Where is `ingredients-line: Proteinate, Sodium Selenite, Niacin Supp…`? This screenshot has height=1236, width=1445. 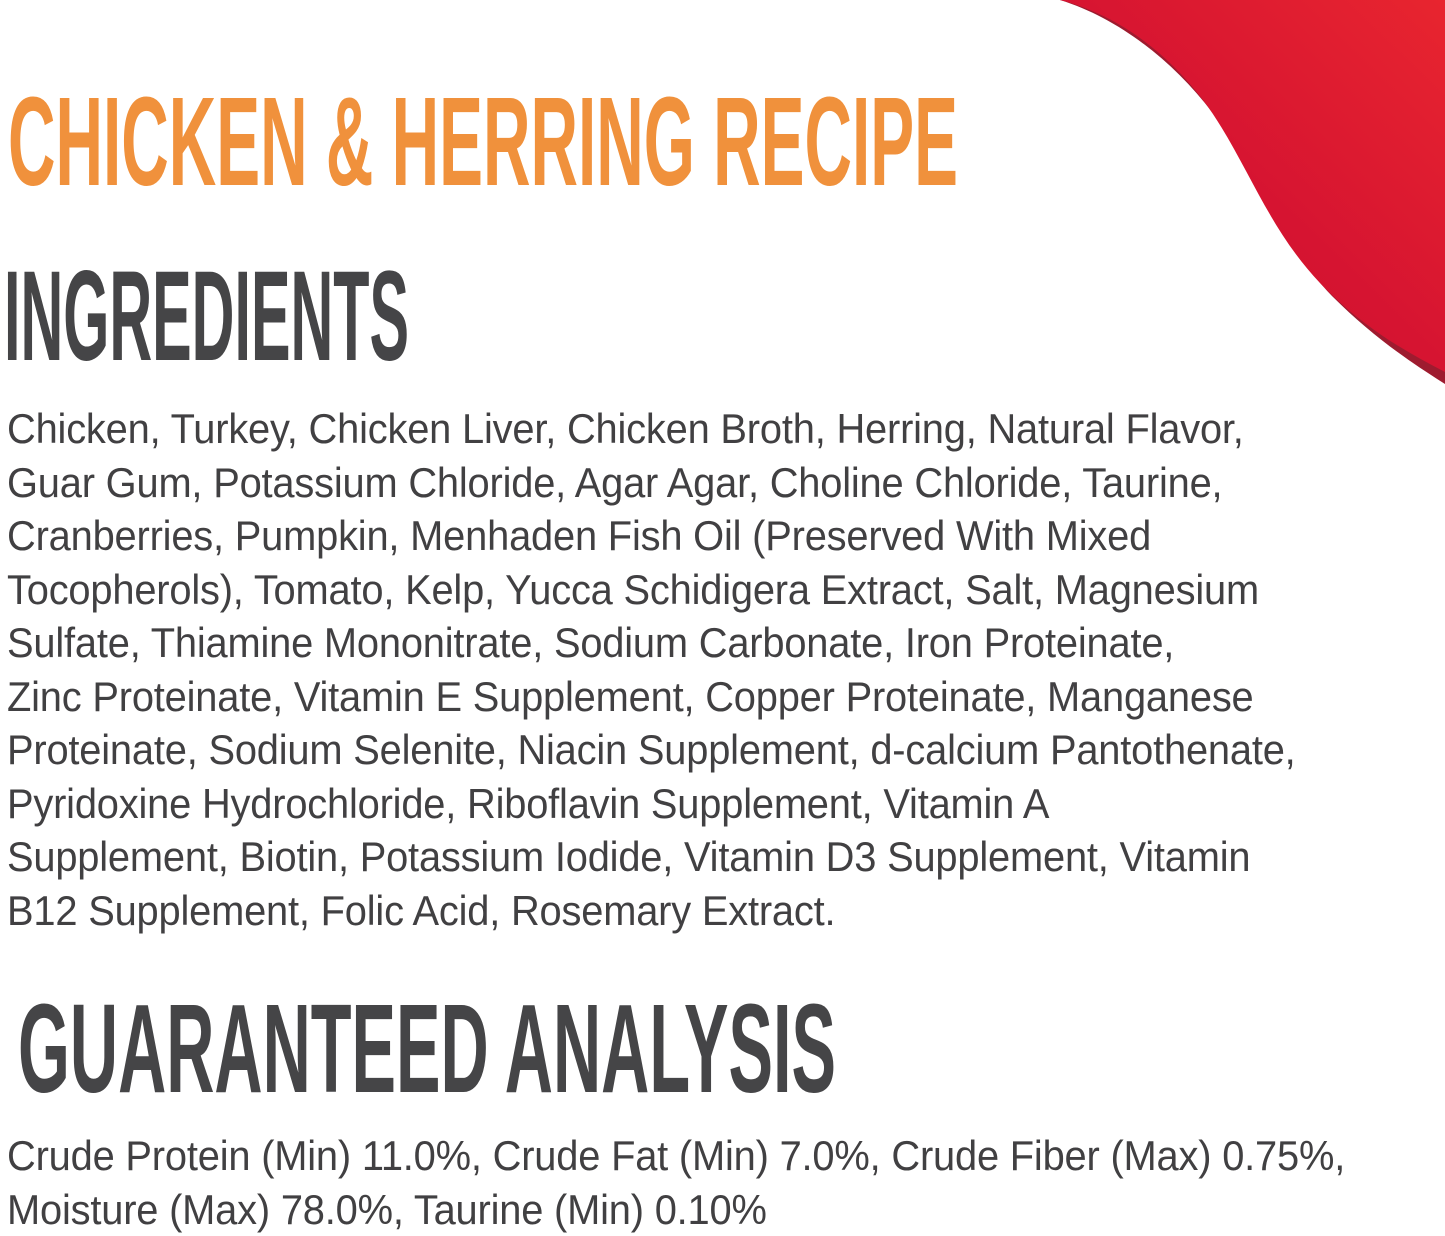 ingredients-line: Proteinate, Sodium Selenite, Niacin Supp… is located at coordinates (651, 750).